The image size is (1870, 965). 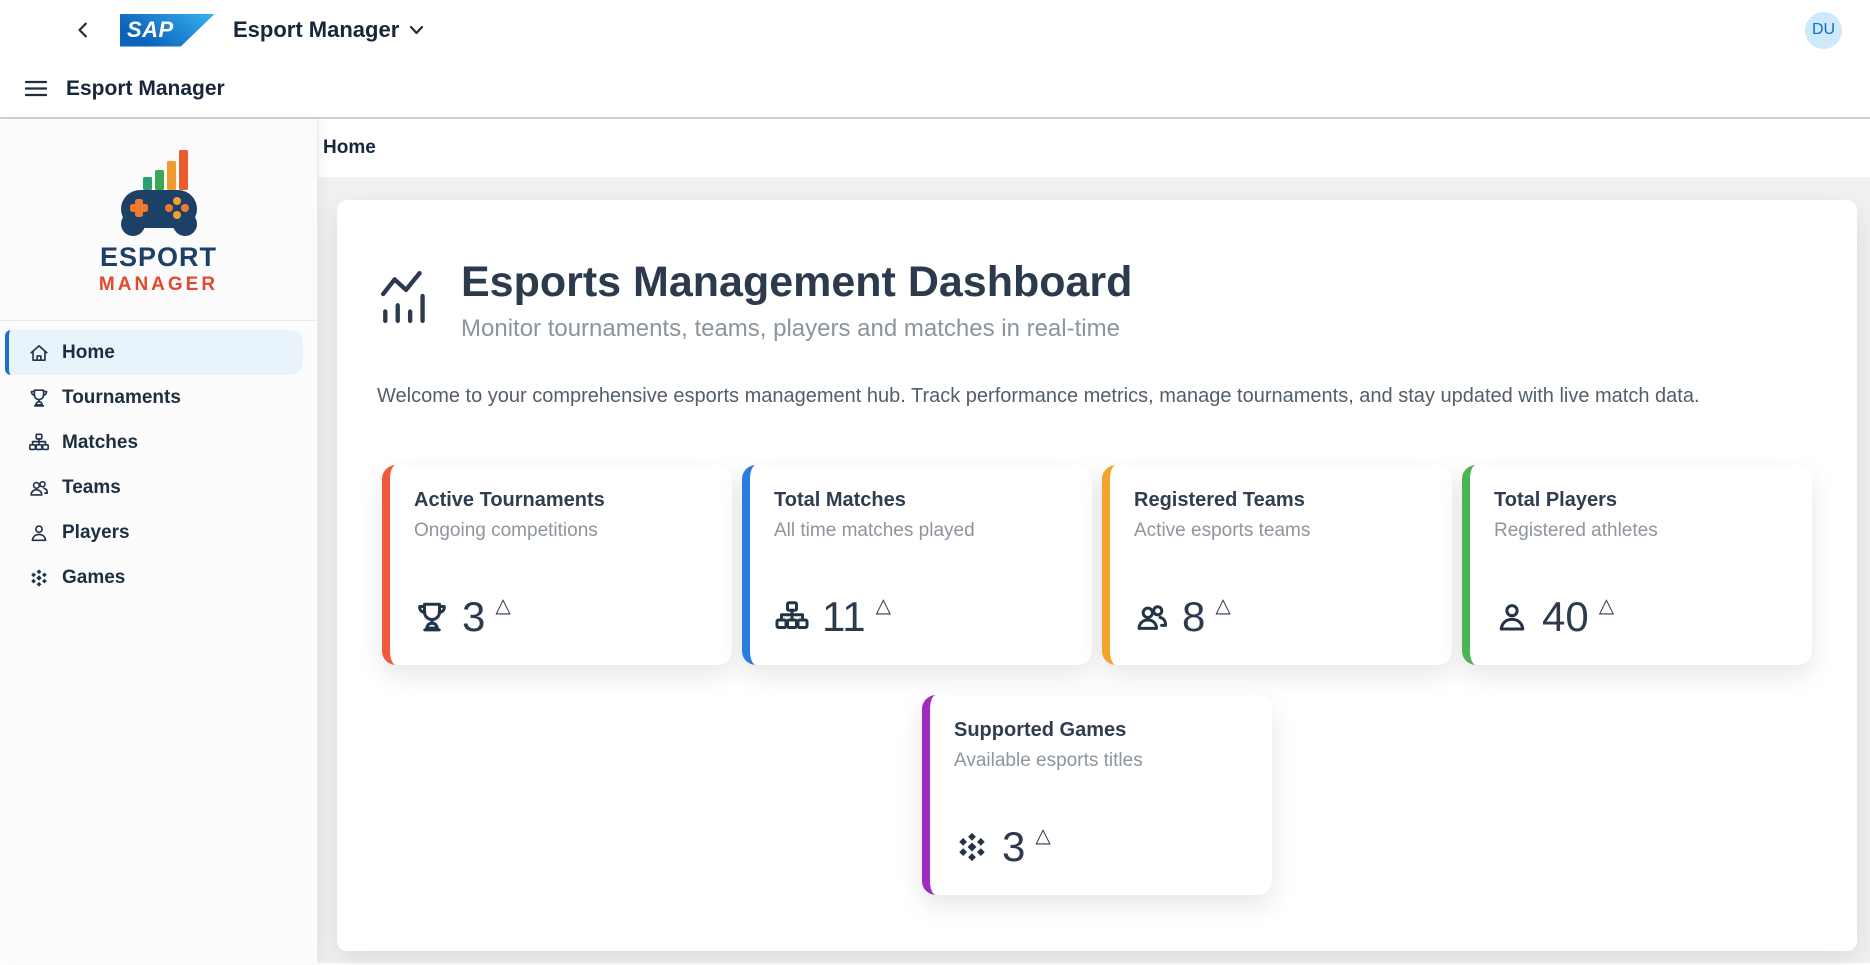 I want to click on sidebar-nav: Home Tournaments Matches Teams, so click(x=158, y=460).